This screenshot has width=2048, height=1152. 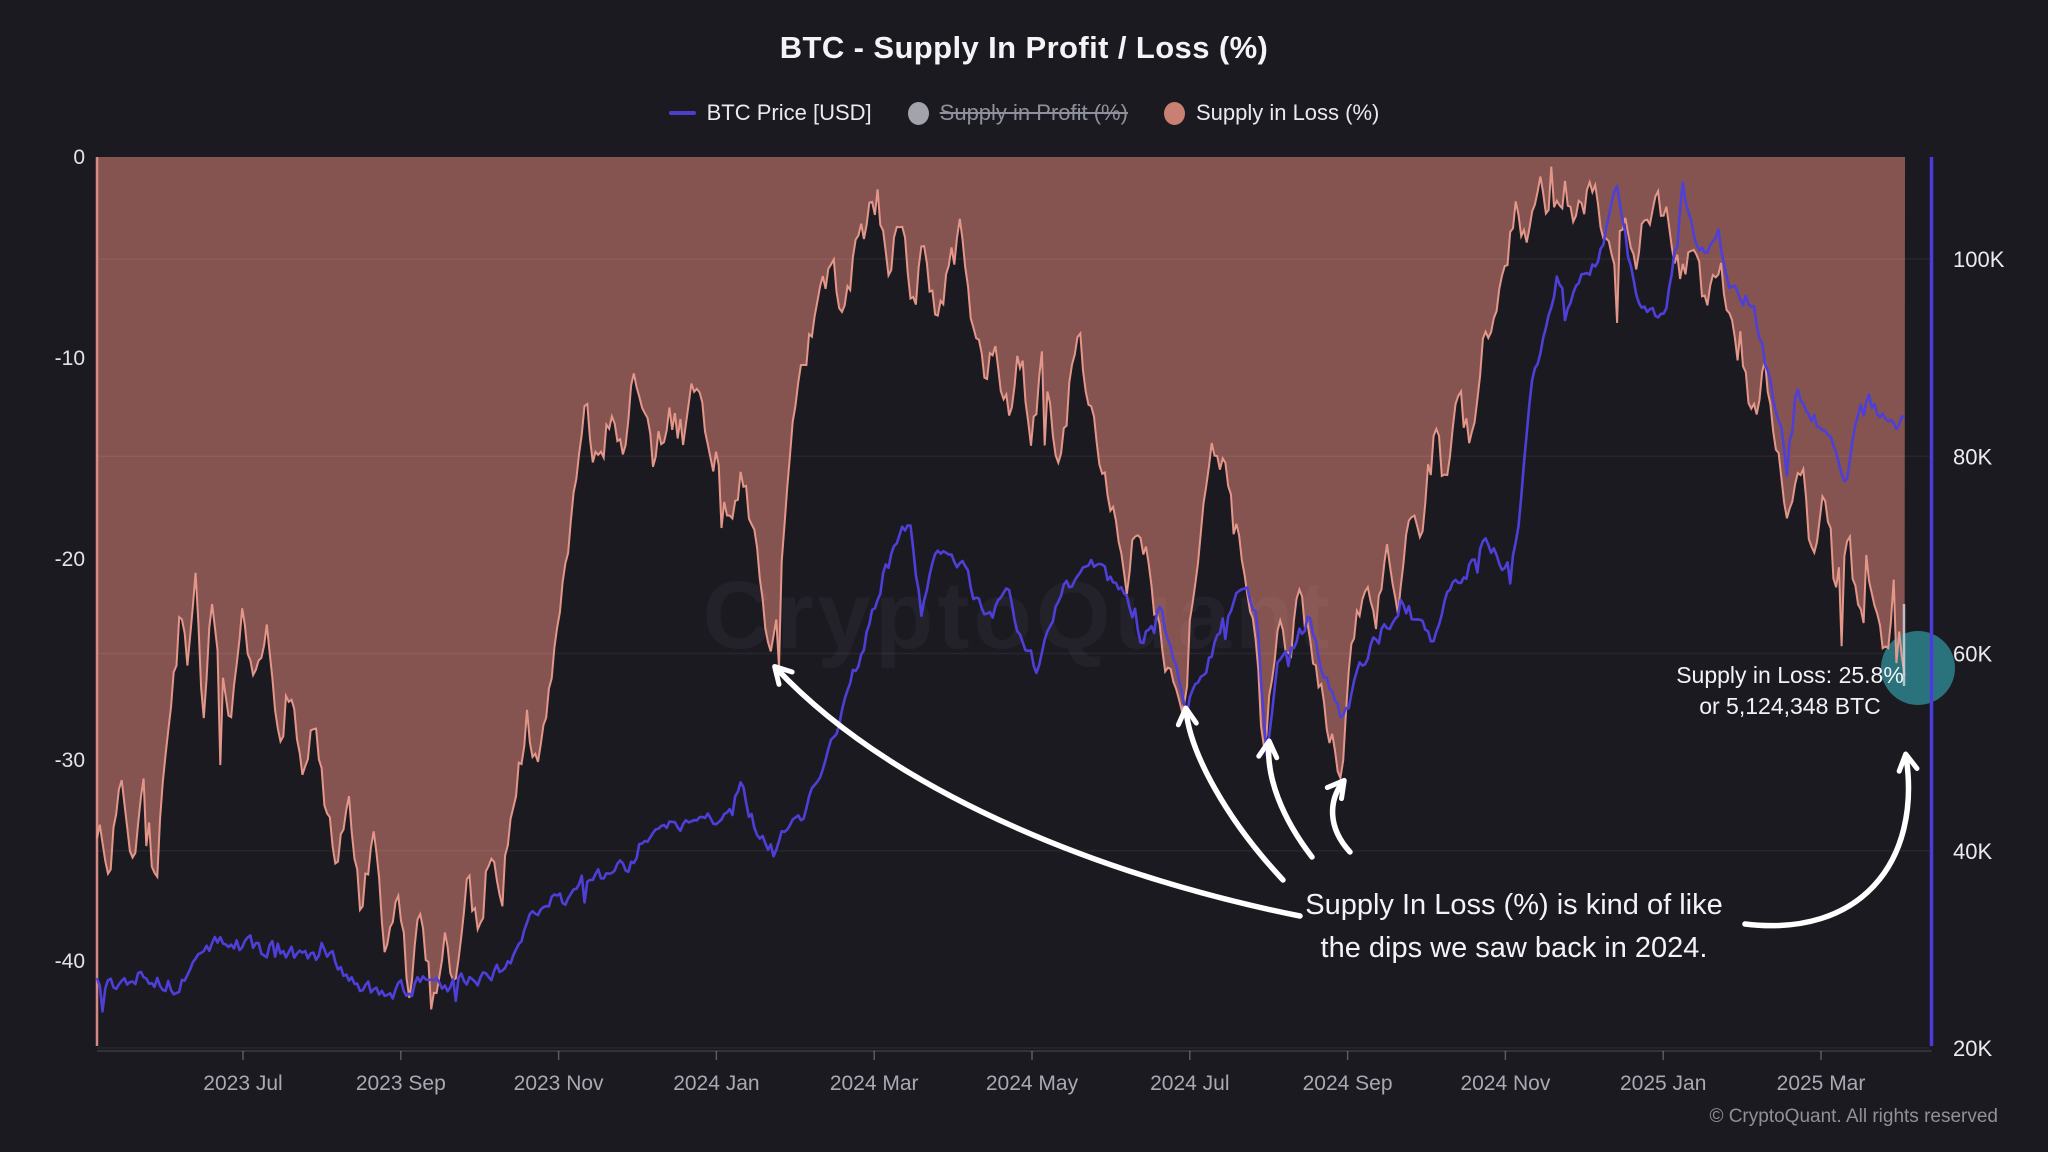 I want to click on x-axis-tick-label: 2023 Jul, so click(x=242, y=1083).